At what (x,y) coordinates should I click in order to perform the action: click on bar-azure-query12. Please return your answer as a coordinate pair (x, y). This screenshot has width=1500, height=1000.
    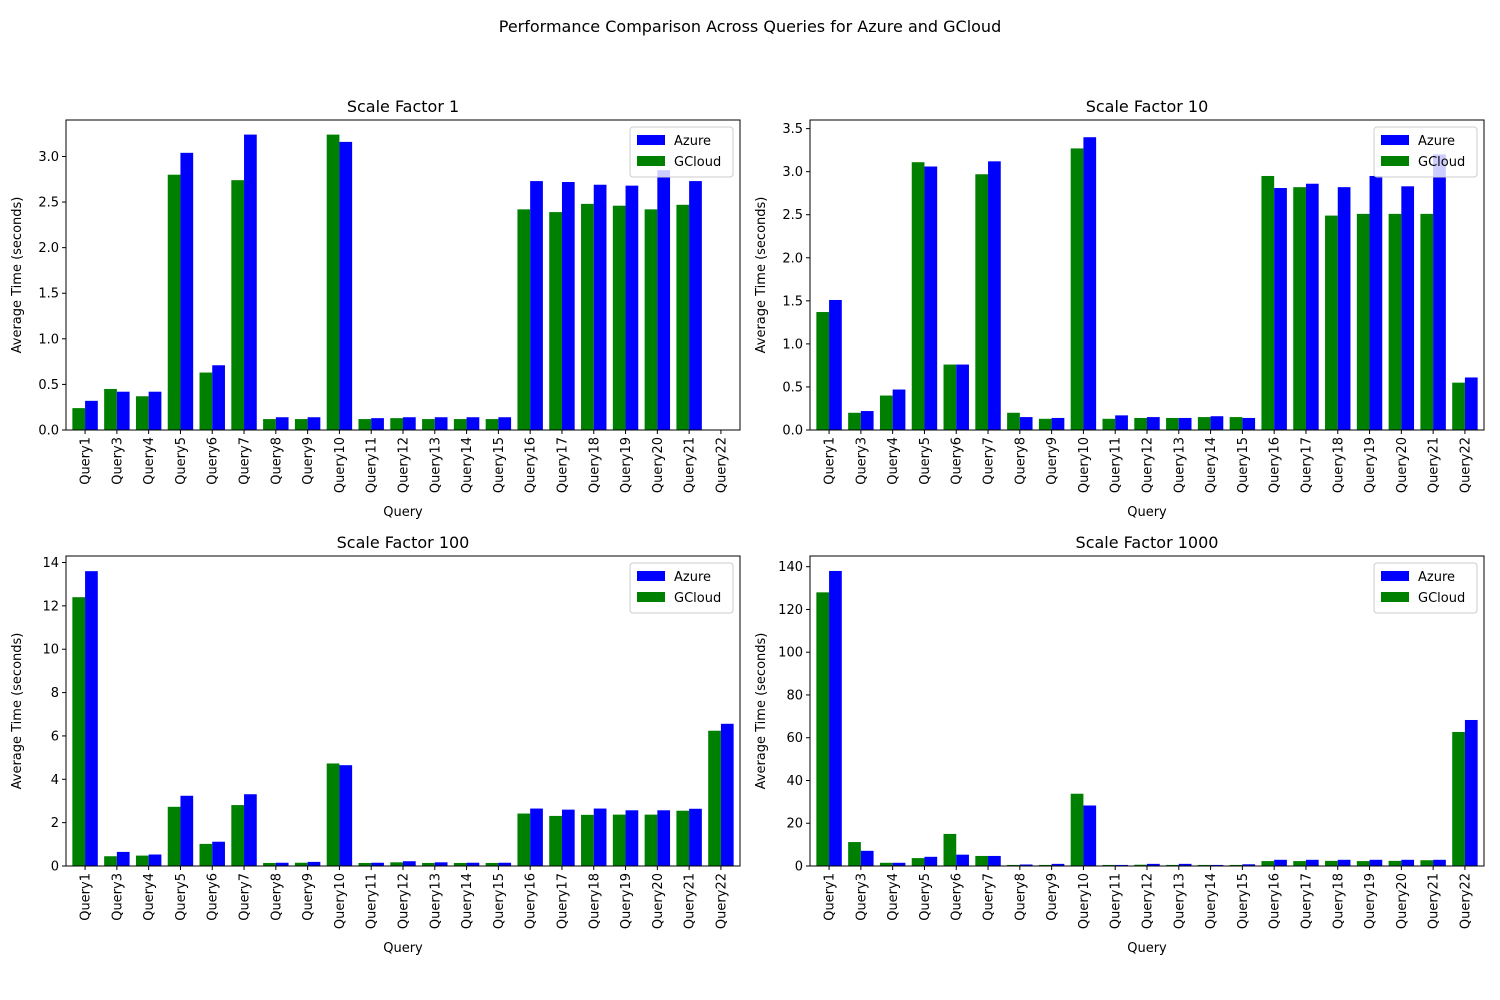
    Looking at the image, I should click on (1153, 864).